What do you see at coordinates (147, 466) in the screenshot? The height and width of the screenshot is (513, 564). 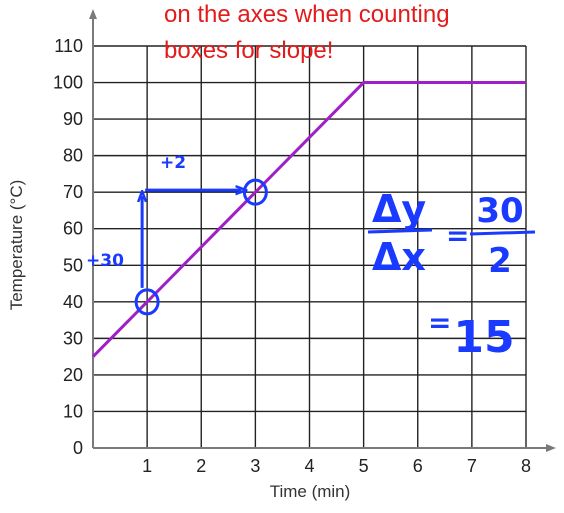 I see `x-tick-label-1: 1` at bounding box center [147, 466].